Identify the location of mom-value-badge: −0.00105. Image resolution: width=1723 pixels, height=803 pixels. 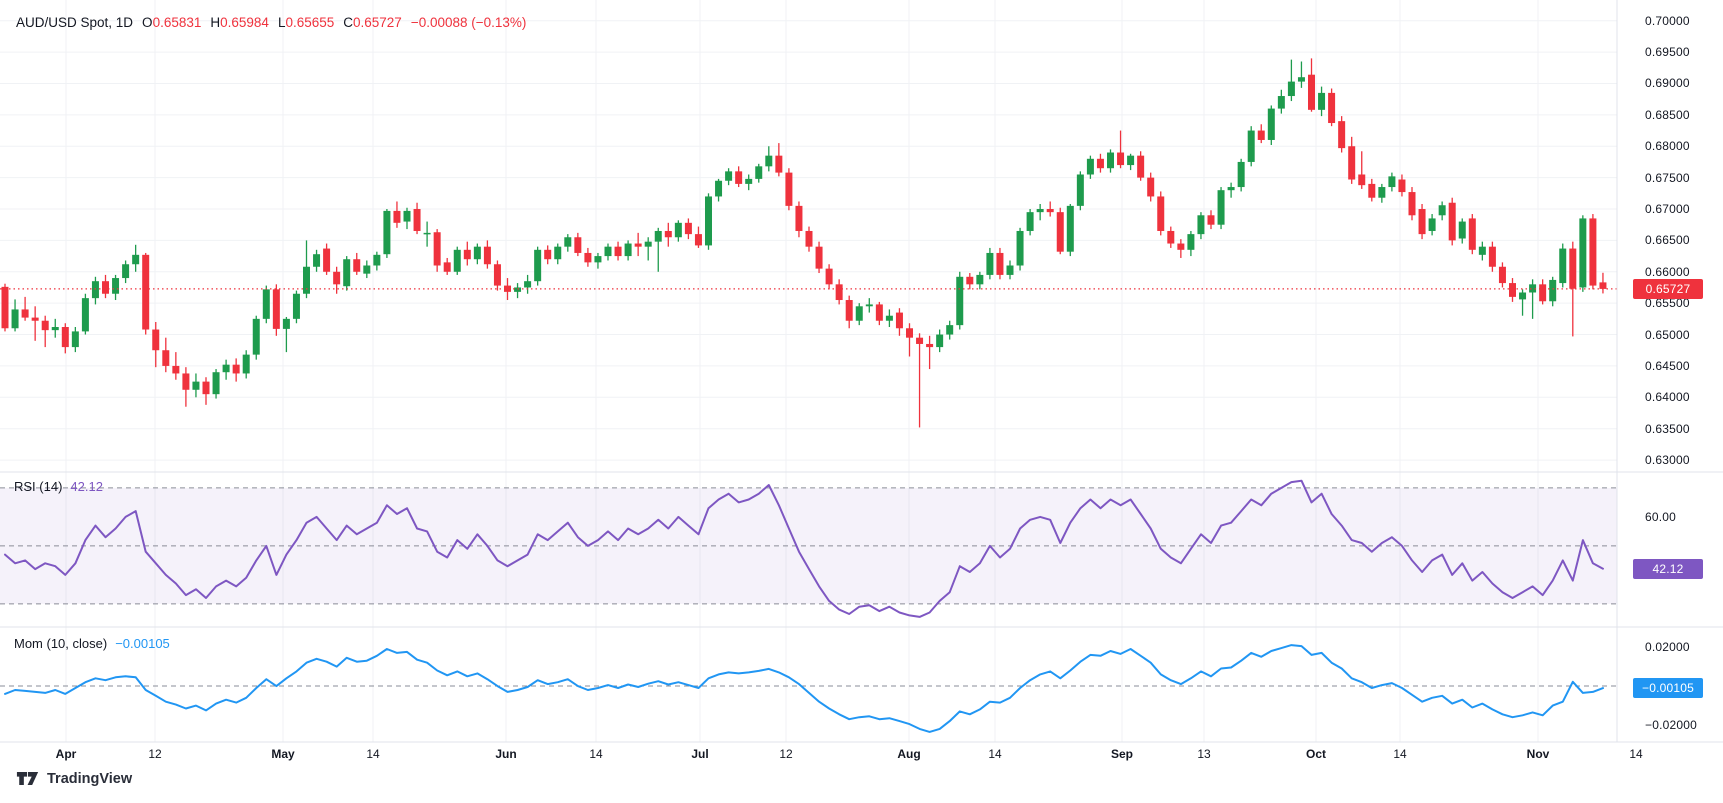
(1668, 688).